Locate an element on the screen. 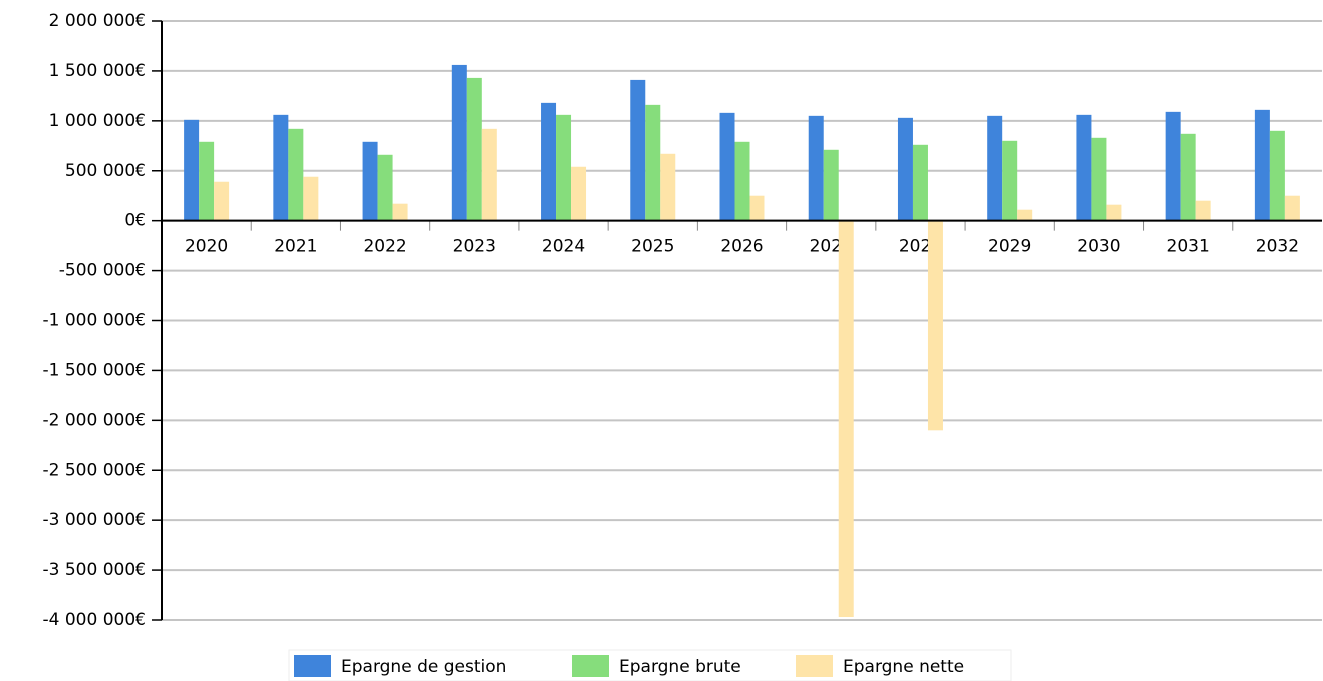 The height and width of the screenshot is (681, 1323). x-tick-label: 2026 is located at coordinates (741, 247).